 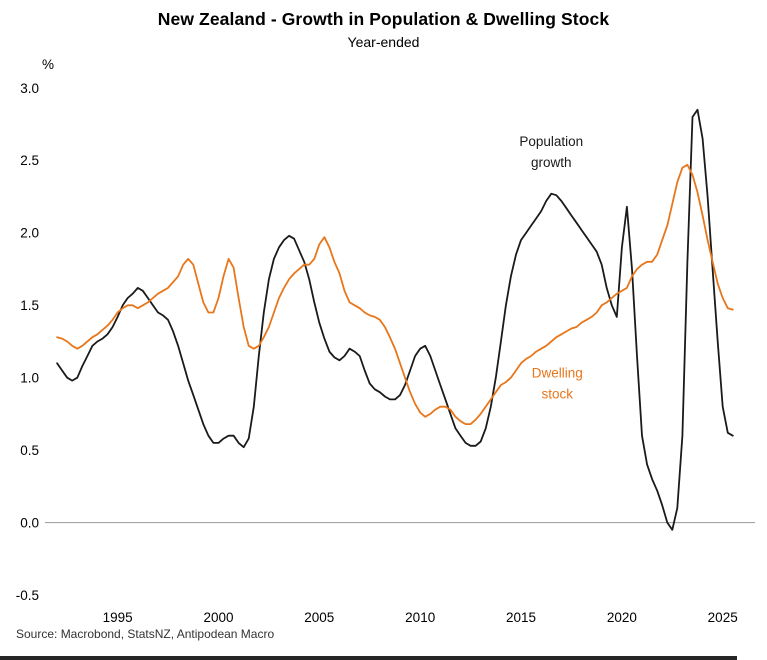 What do you see at coordinates (29, 378) in the screenshot?
I see `y-tick-label: 1.0` at bounding box center [29, 378].